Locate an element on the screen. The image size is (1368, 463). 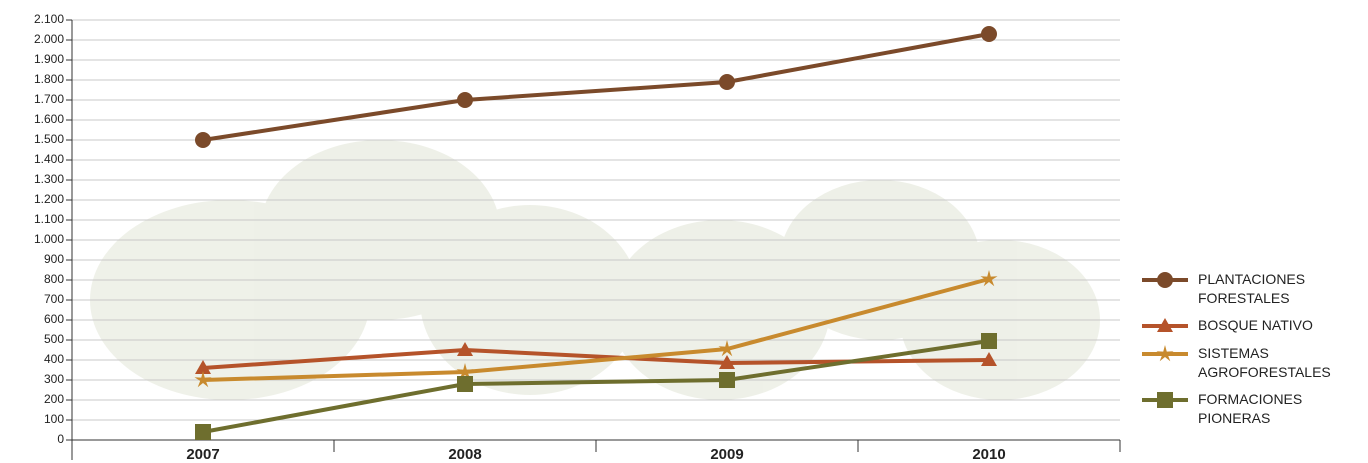
legend-label: SISTEMAS AGROFORESTALES is located at coordinates (1264, 362).